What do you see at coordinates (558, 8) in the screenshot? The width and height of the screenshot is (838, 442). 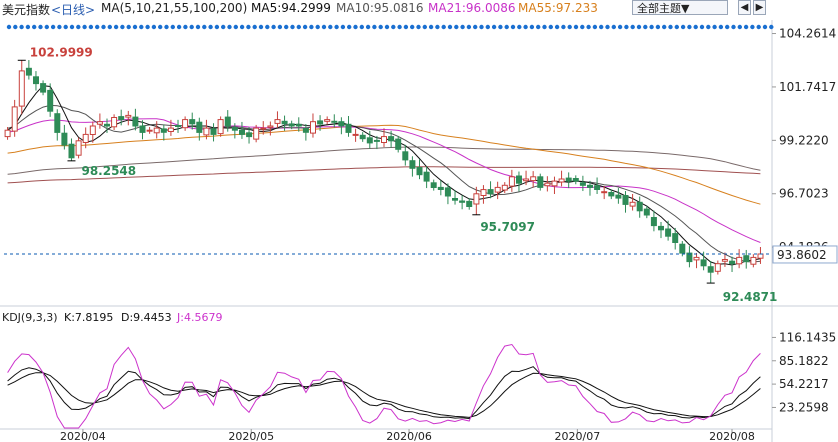 I see `ma55-value: MA55:97.233` at bounding box center [558, 8].